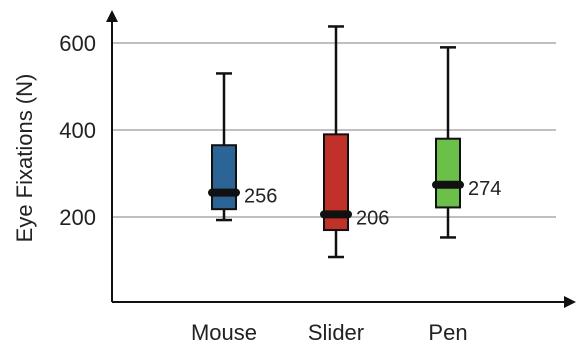 This screenshot has height=347, width=577. What do you see at coordinates (447, 332) in the screenshot?
I see `category-label-pen: Pen` at bounding box center [447, 332].